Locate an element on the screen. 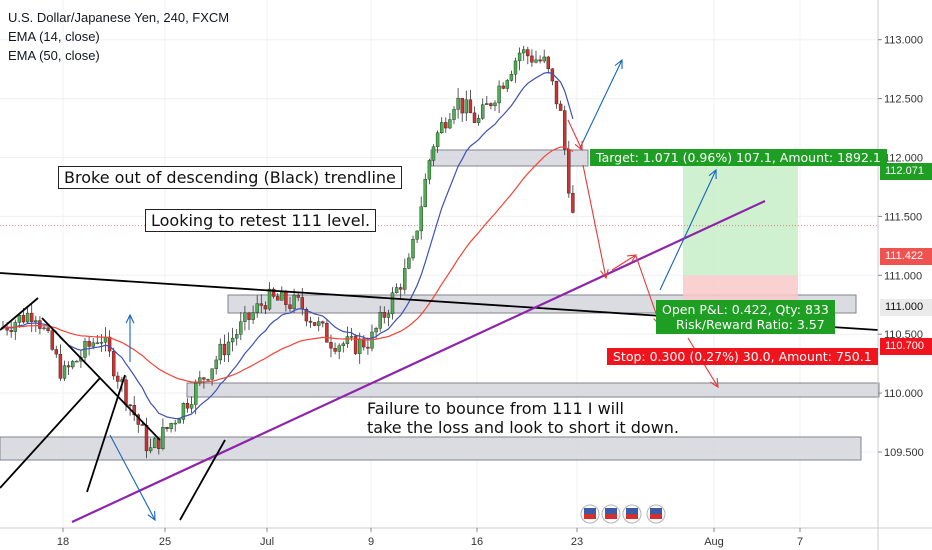 The image size is (932, 550). red-arrow-2-head is located at coordinates (604, 274).